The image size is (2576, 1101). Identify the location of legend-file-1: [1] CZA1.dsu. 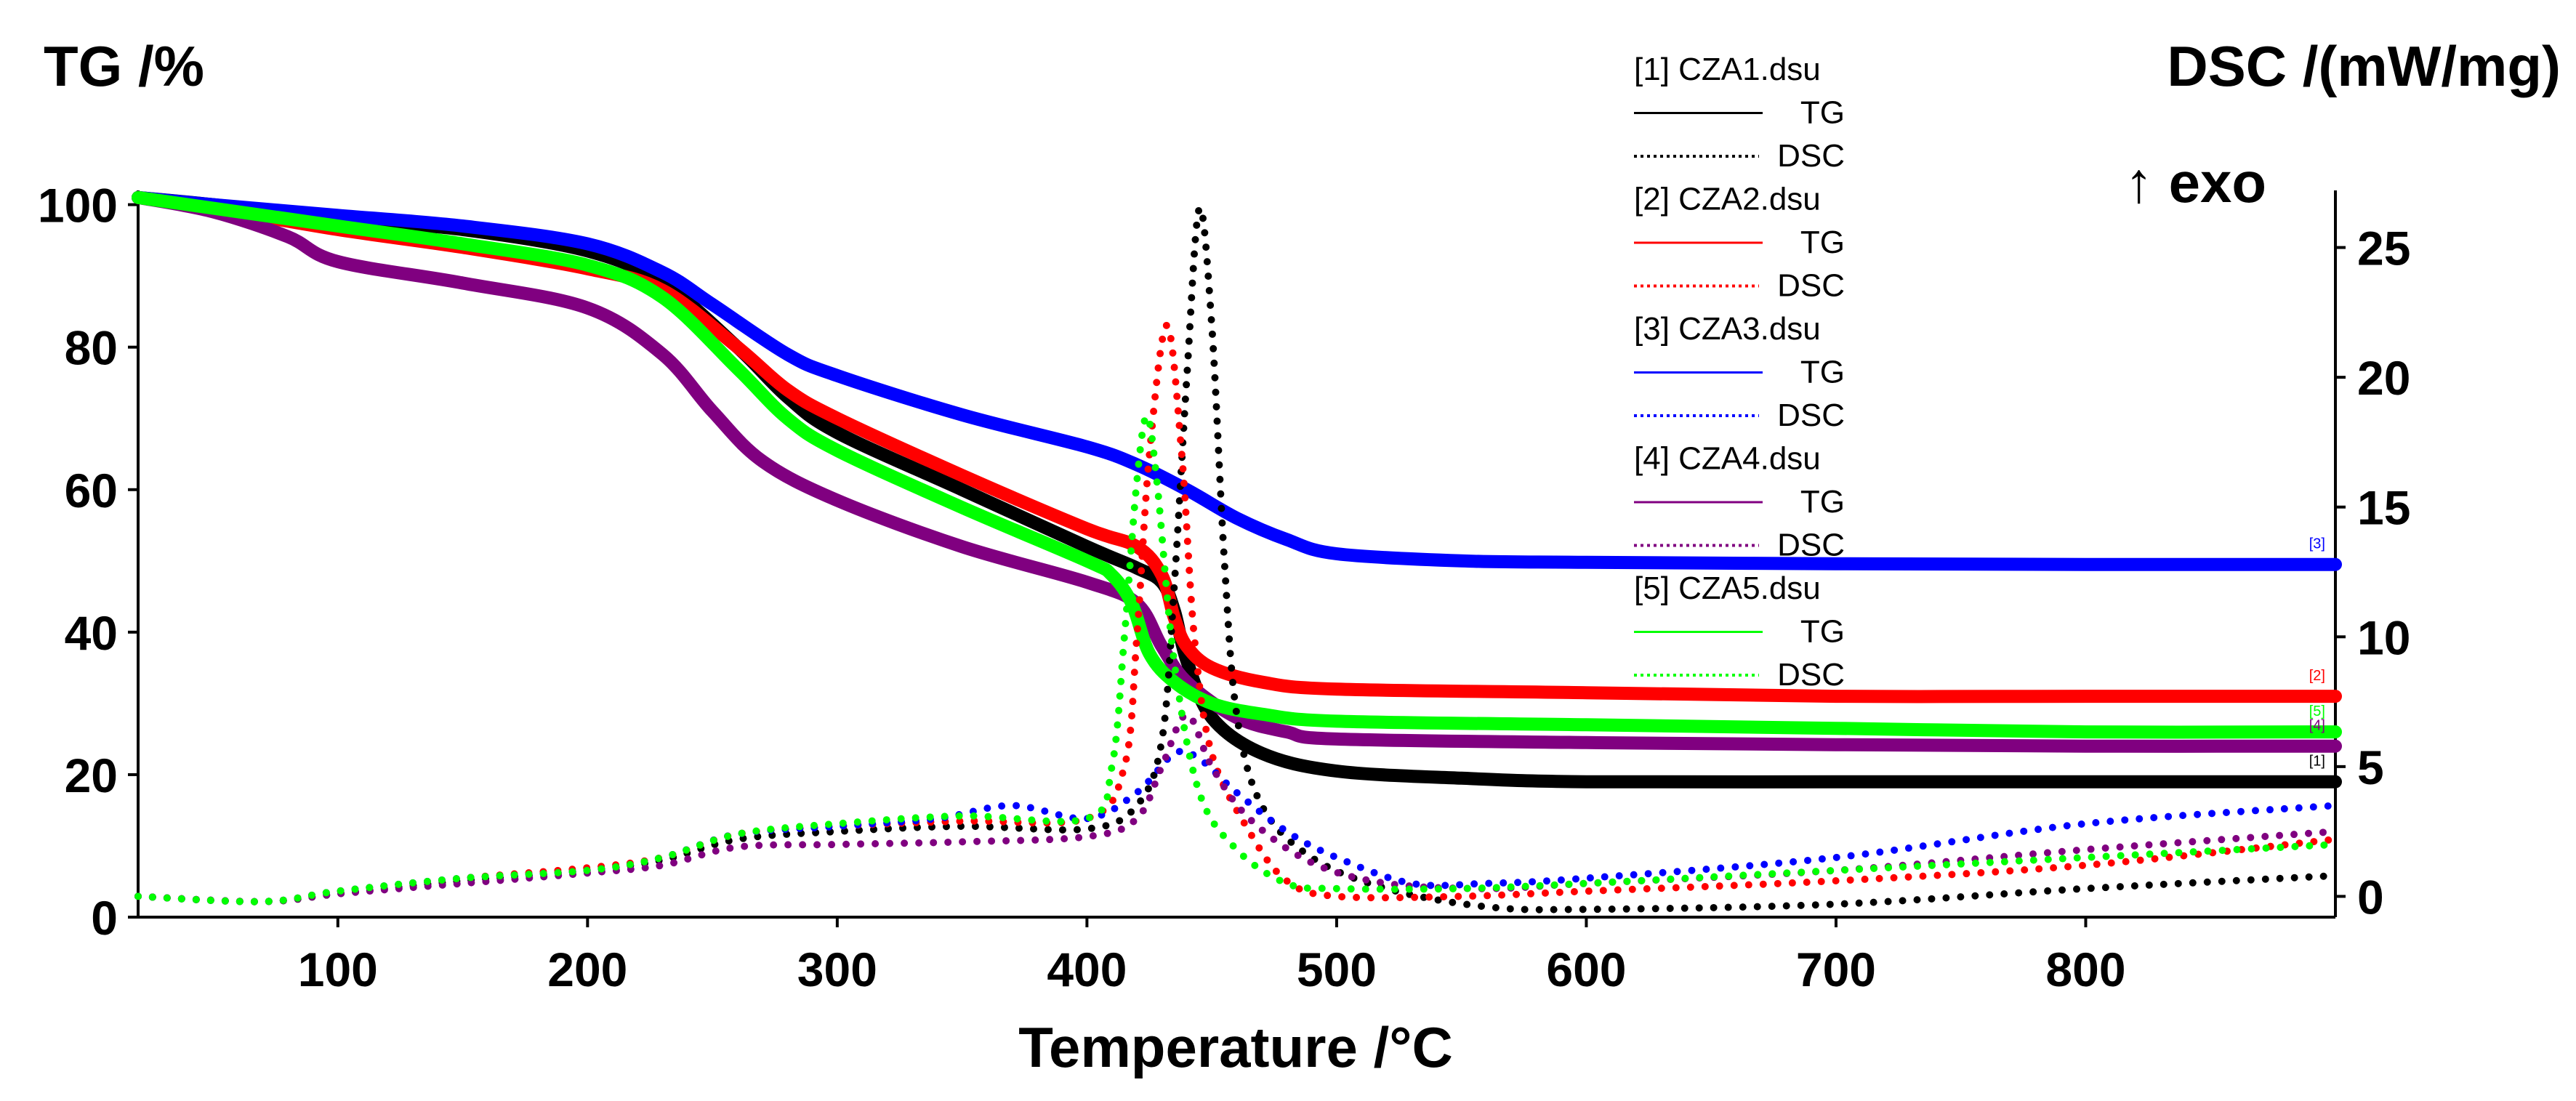
(1727, 69).